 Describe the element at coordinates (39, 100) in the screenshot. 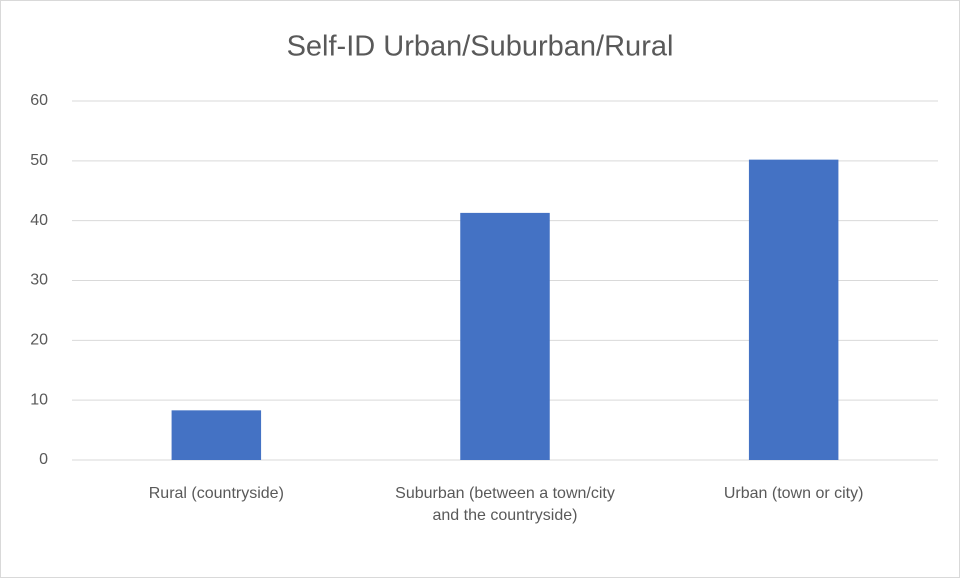

I see `y-tick-label: 60` at that location.